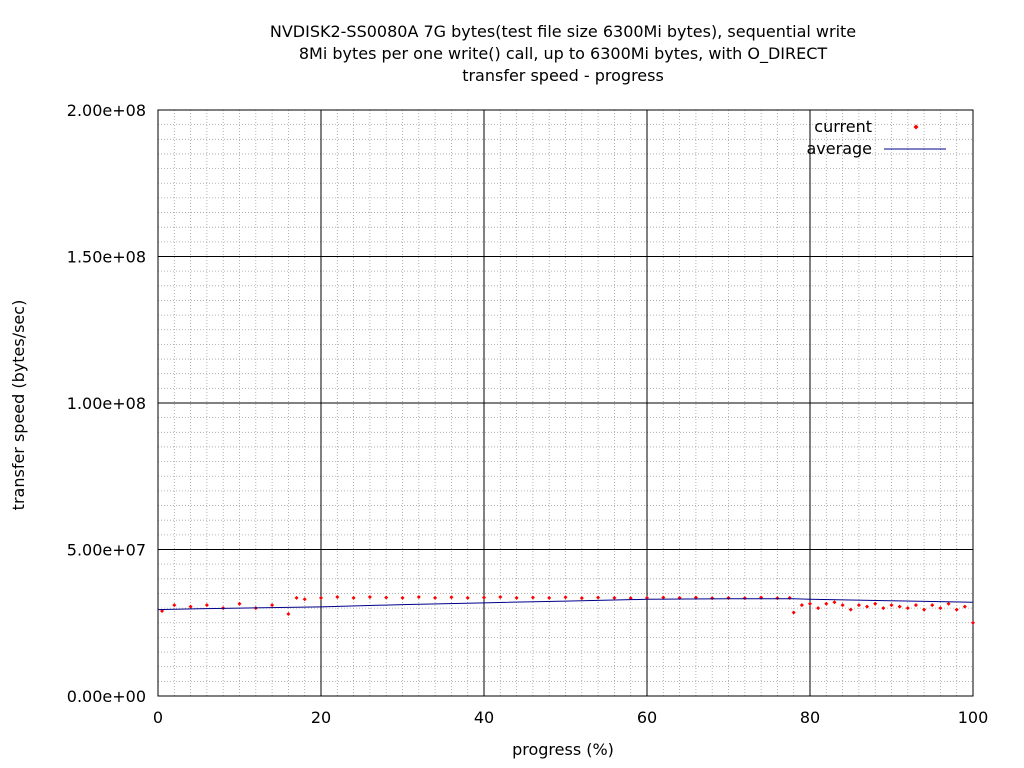  Describe the element at coordinates (158, 717) in the screenshot. I see `x-tick-label: 0` at that location.